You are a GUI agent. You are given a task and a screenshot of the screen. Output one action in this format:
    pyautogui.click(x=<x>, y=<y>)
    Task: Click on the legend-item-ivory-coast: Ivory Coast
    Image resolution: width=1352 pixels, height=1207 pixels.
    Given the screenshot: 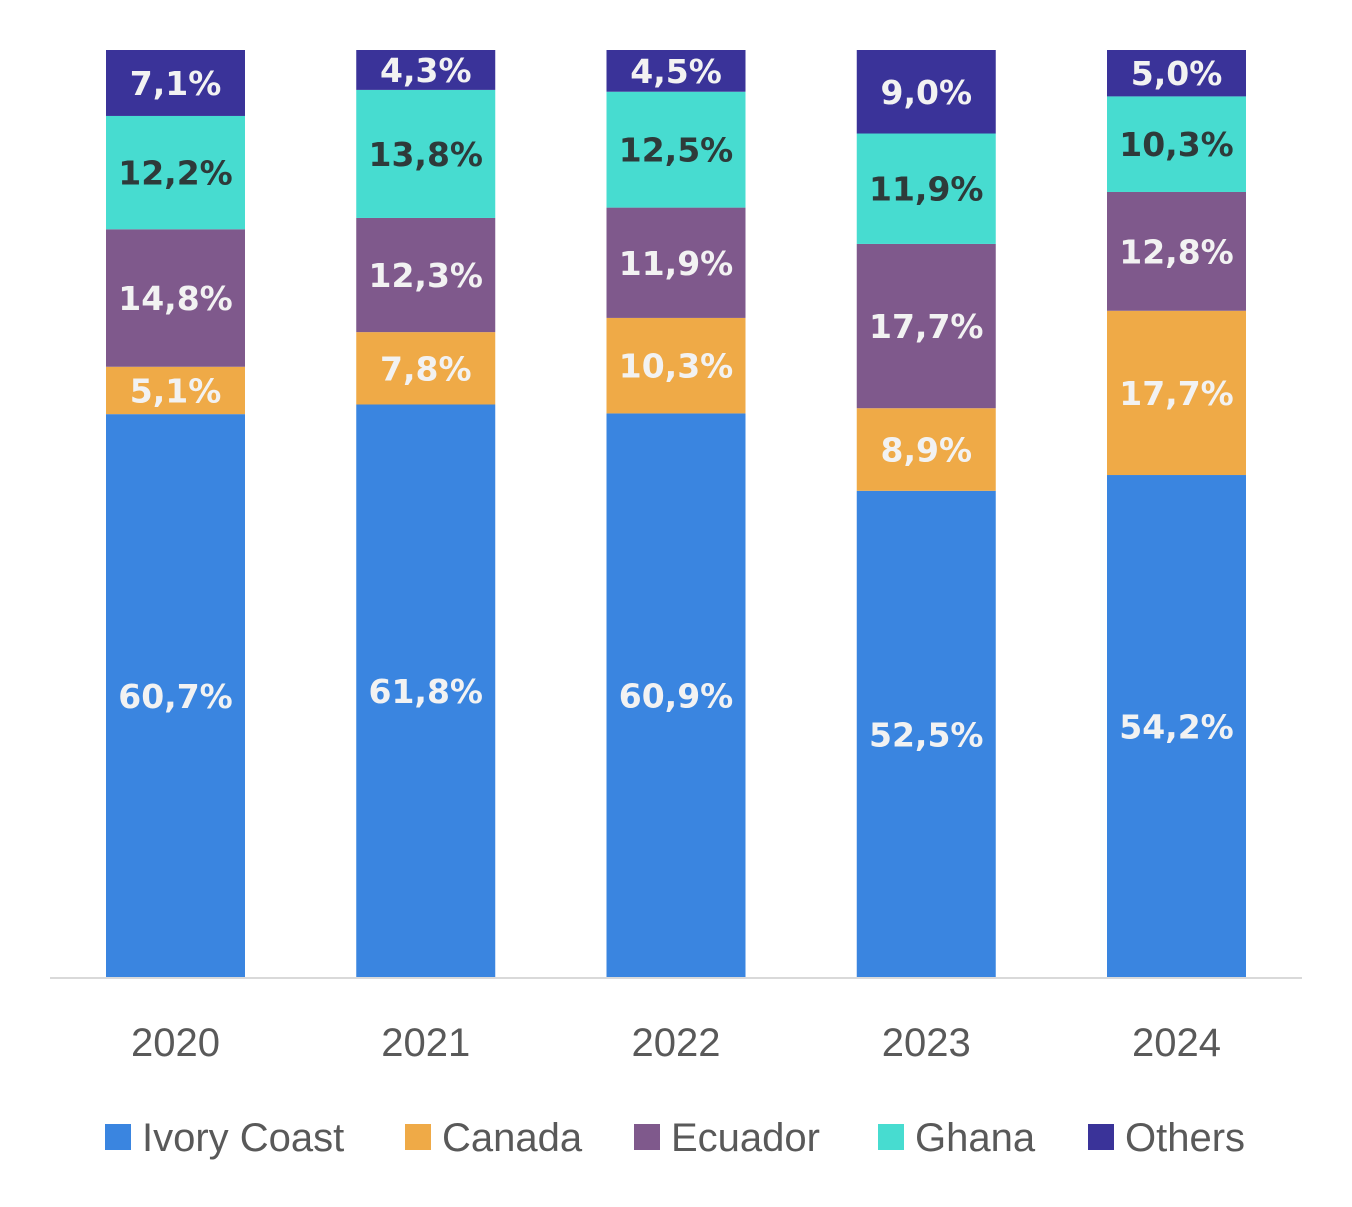 What is the action you would take?
    pyautogui.click(x=224, y=1138)
    